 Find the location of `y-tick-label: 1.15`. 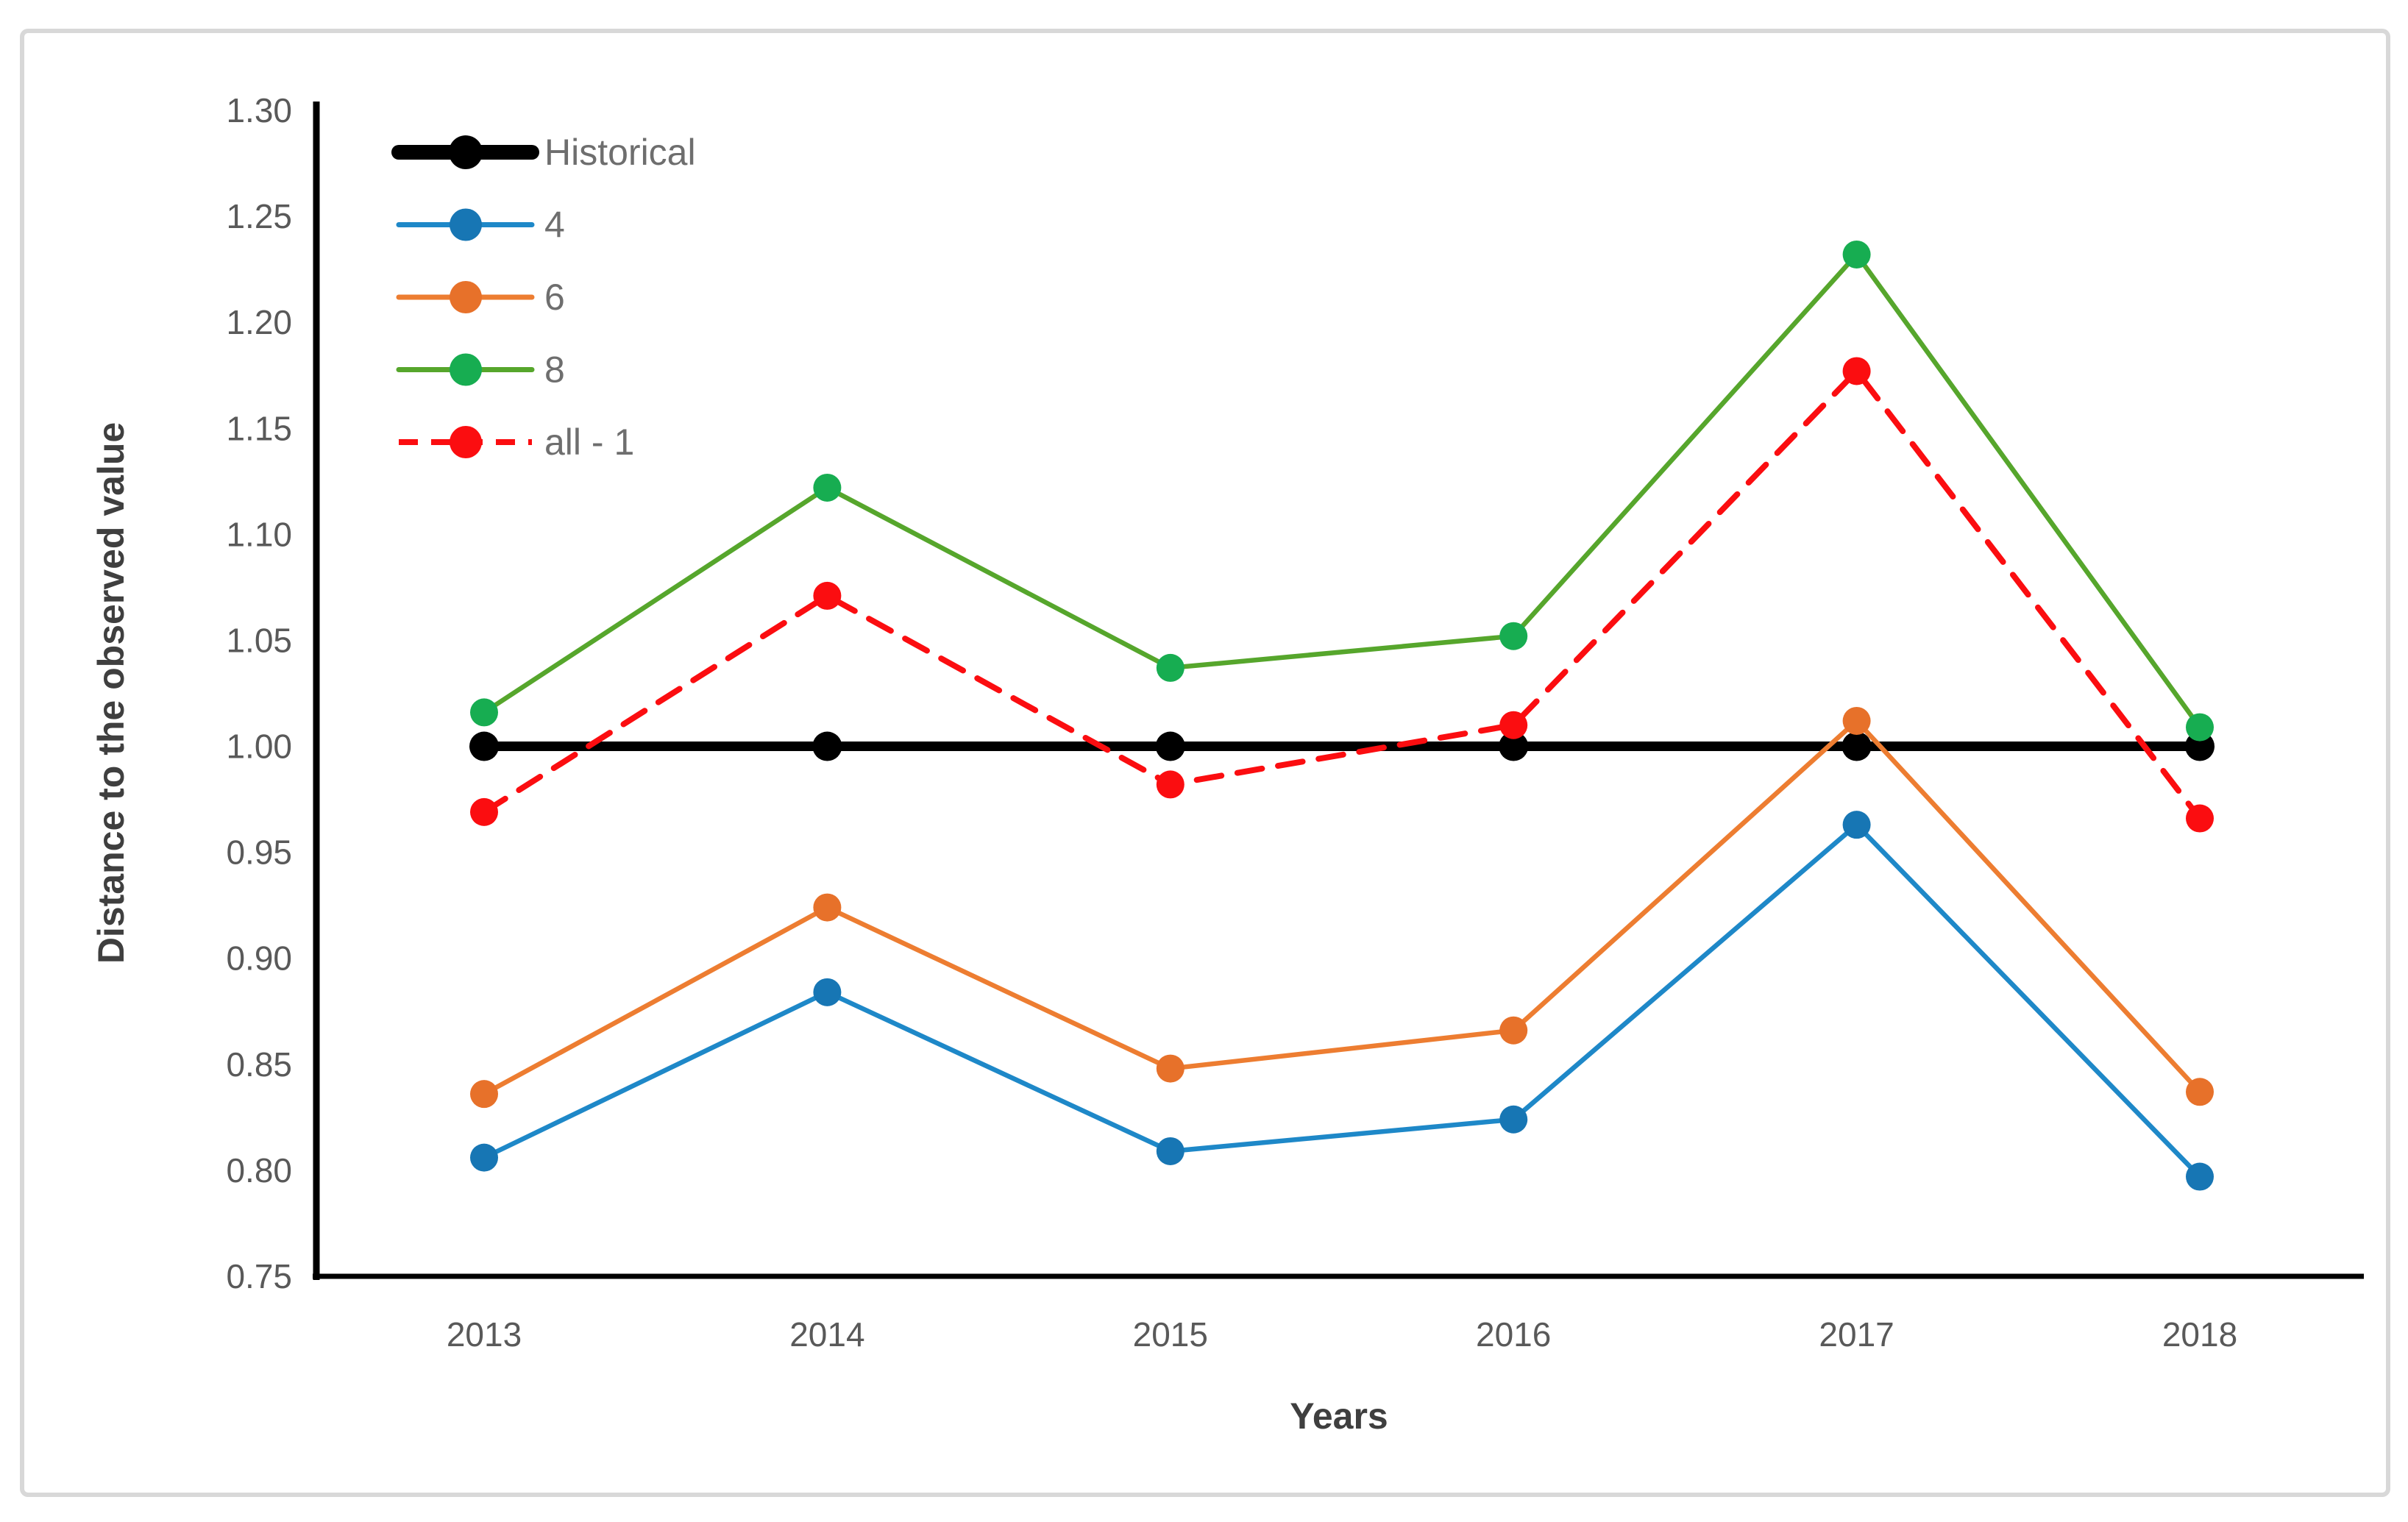

y-tick-label: 1.15 is located at coordinates (259, 428).